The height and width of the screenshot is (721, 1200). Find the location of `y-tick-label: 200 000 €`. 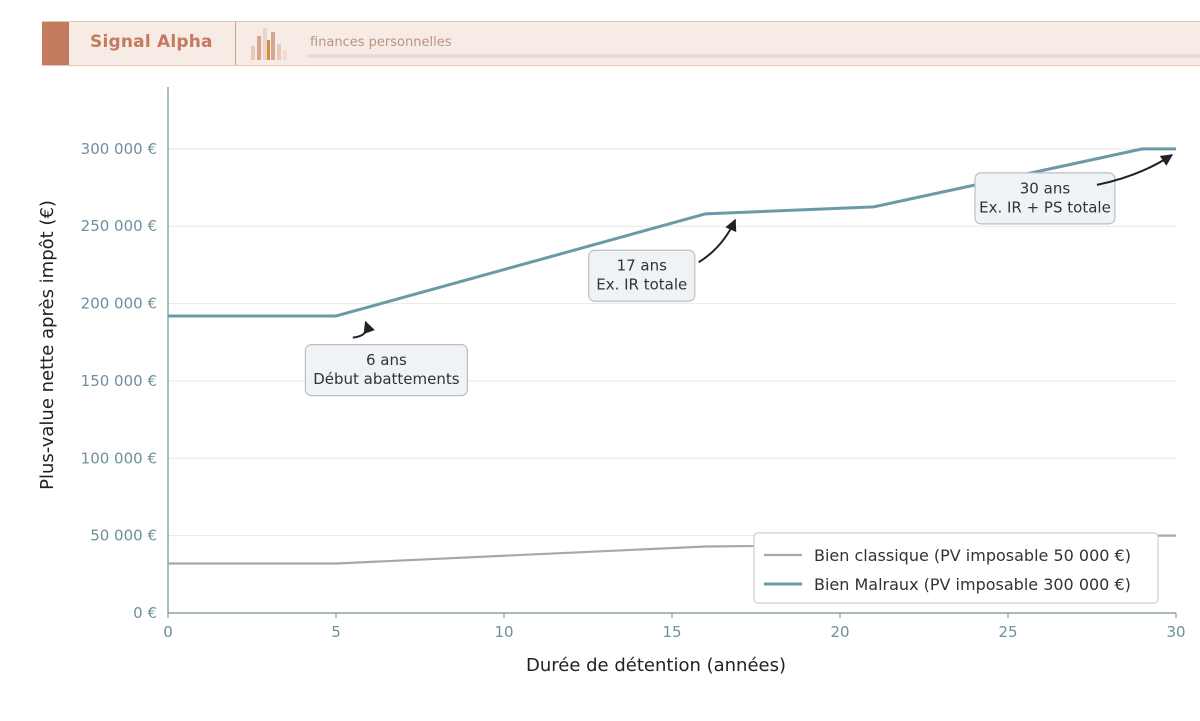

y-tick-label: 200 000 € is located at coordinates (119, 304).